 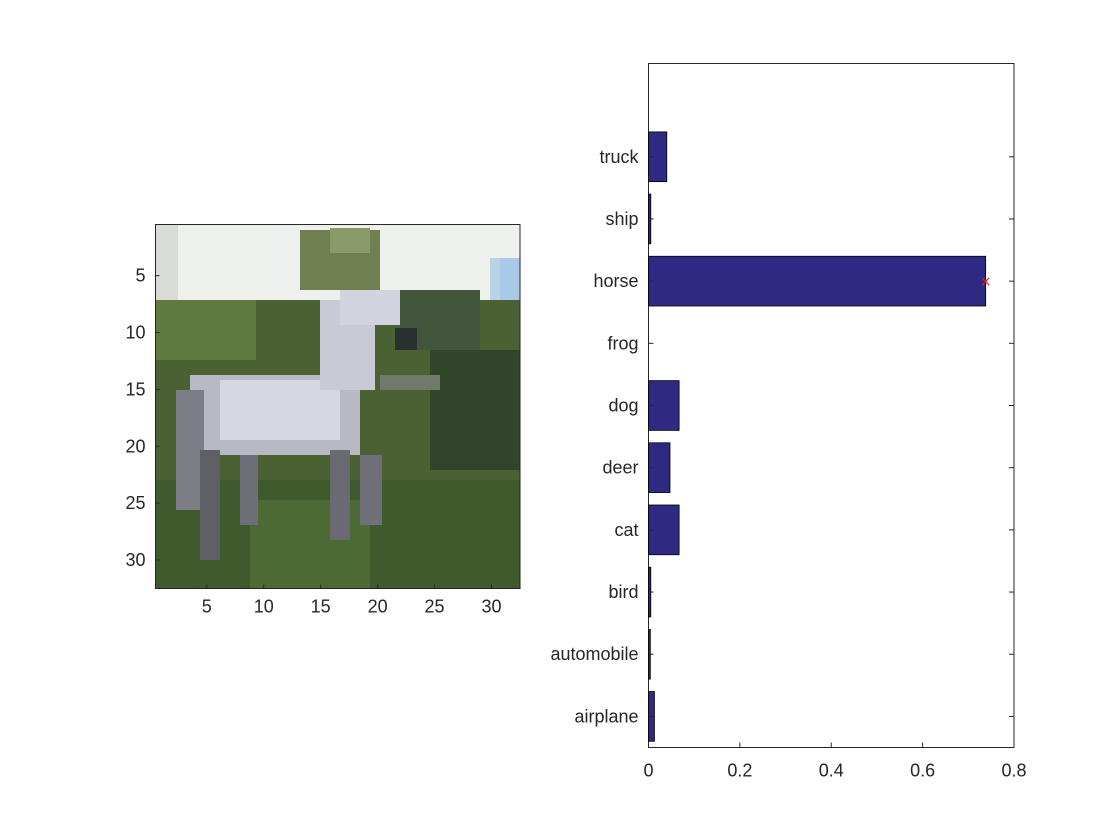 I want to click on image-x-tick-label: 10, so click(x=264, y=607).